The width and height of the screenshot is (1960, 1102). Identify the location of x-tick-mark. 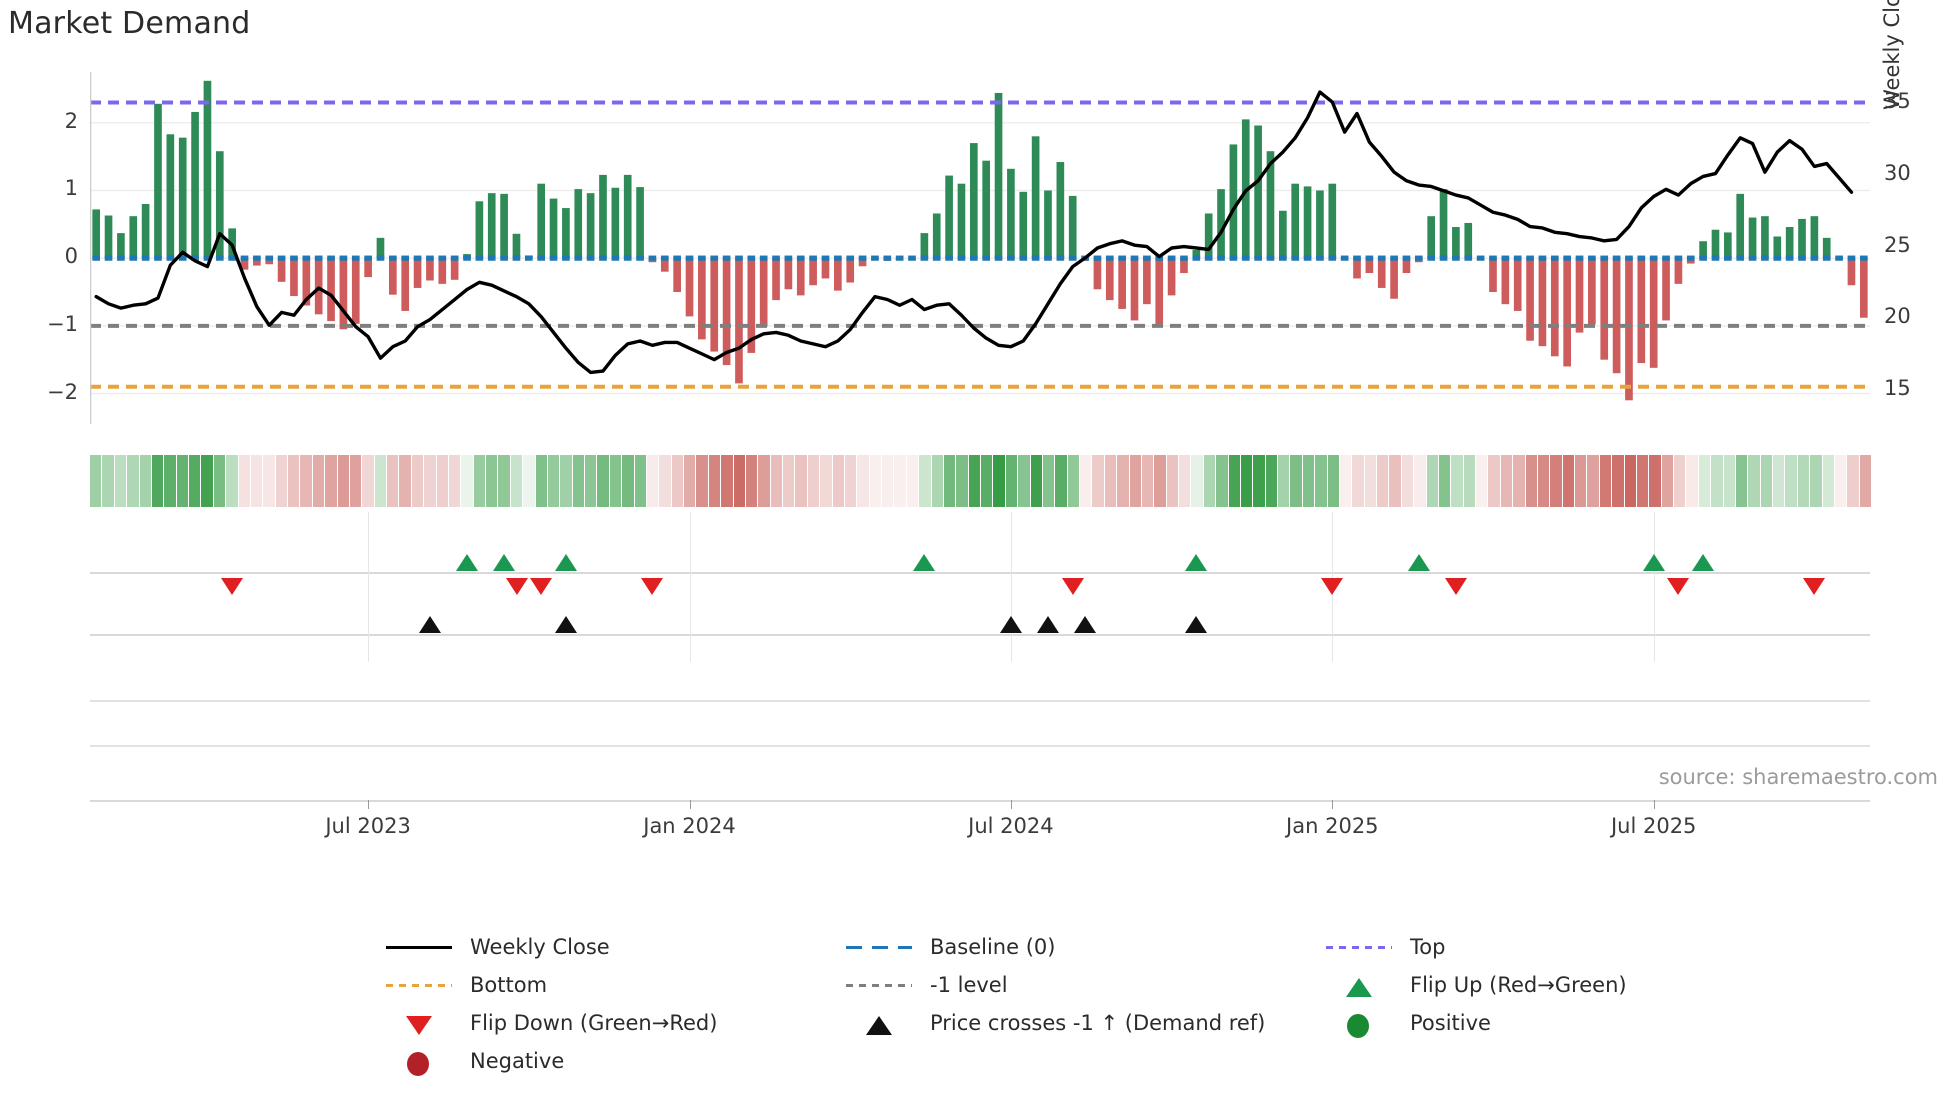
(690, 804).